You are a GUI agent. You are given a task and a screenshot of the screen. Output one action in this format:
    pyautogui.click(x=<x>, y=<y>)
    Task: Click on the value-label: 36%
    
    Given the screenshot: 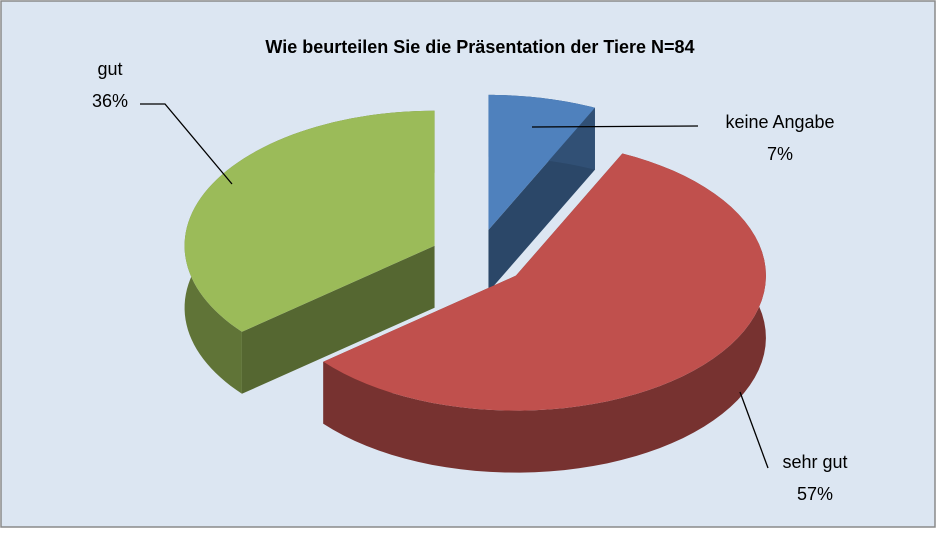 What is the action you would take?
    pyautogui.click(x=110, y=101)
    